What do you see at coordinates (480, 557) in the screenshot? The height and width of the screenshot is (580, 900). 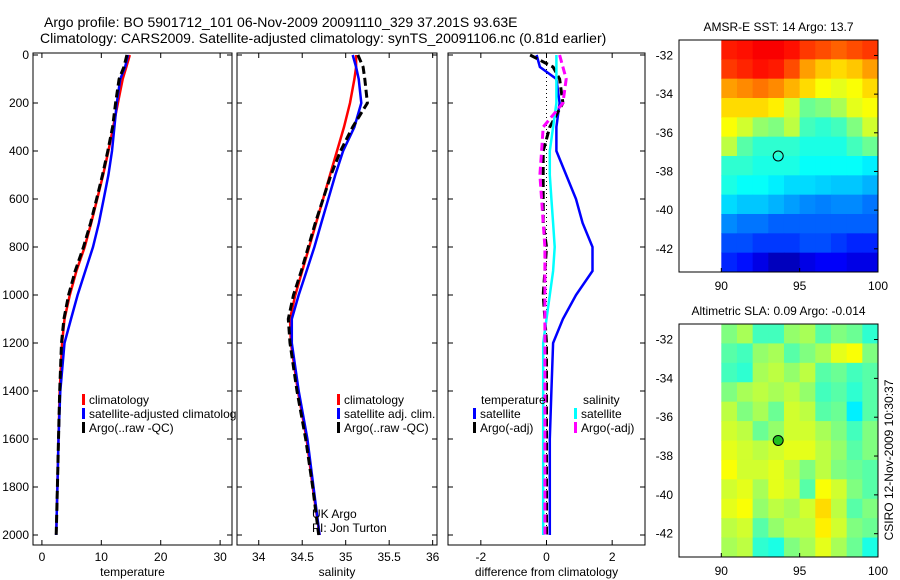 I see `x-tick-label: -2` at bounding box center [480, 557].